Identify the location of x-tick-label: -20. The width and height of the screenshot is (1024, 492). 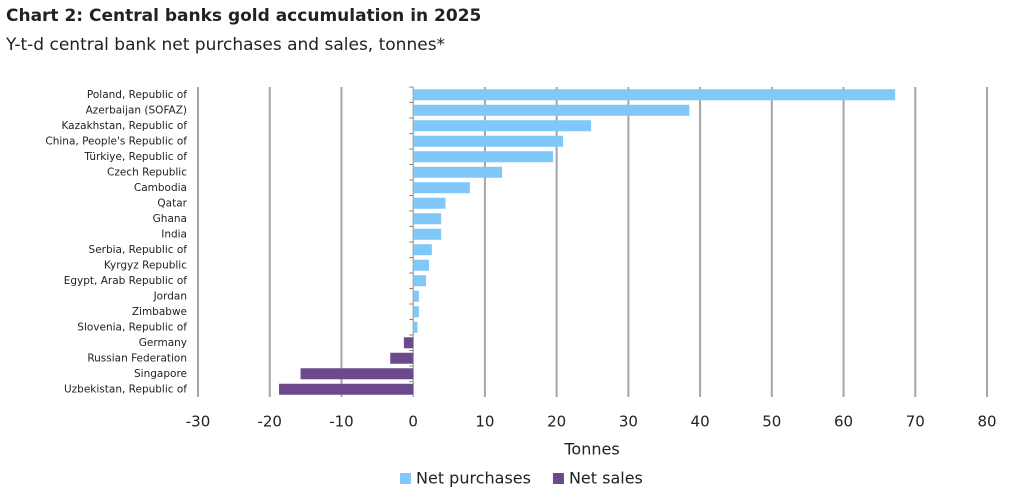
(269, 422).